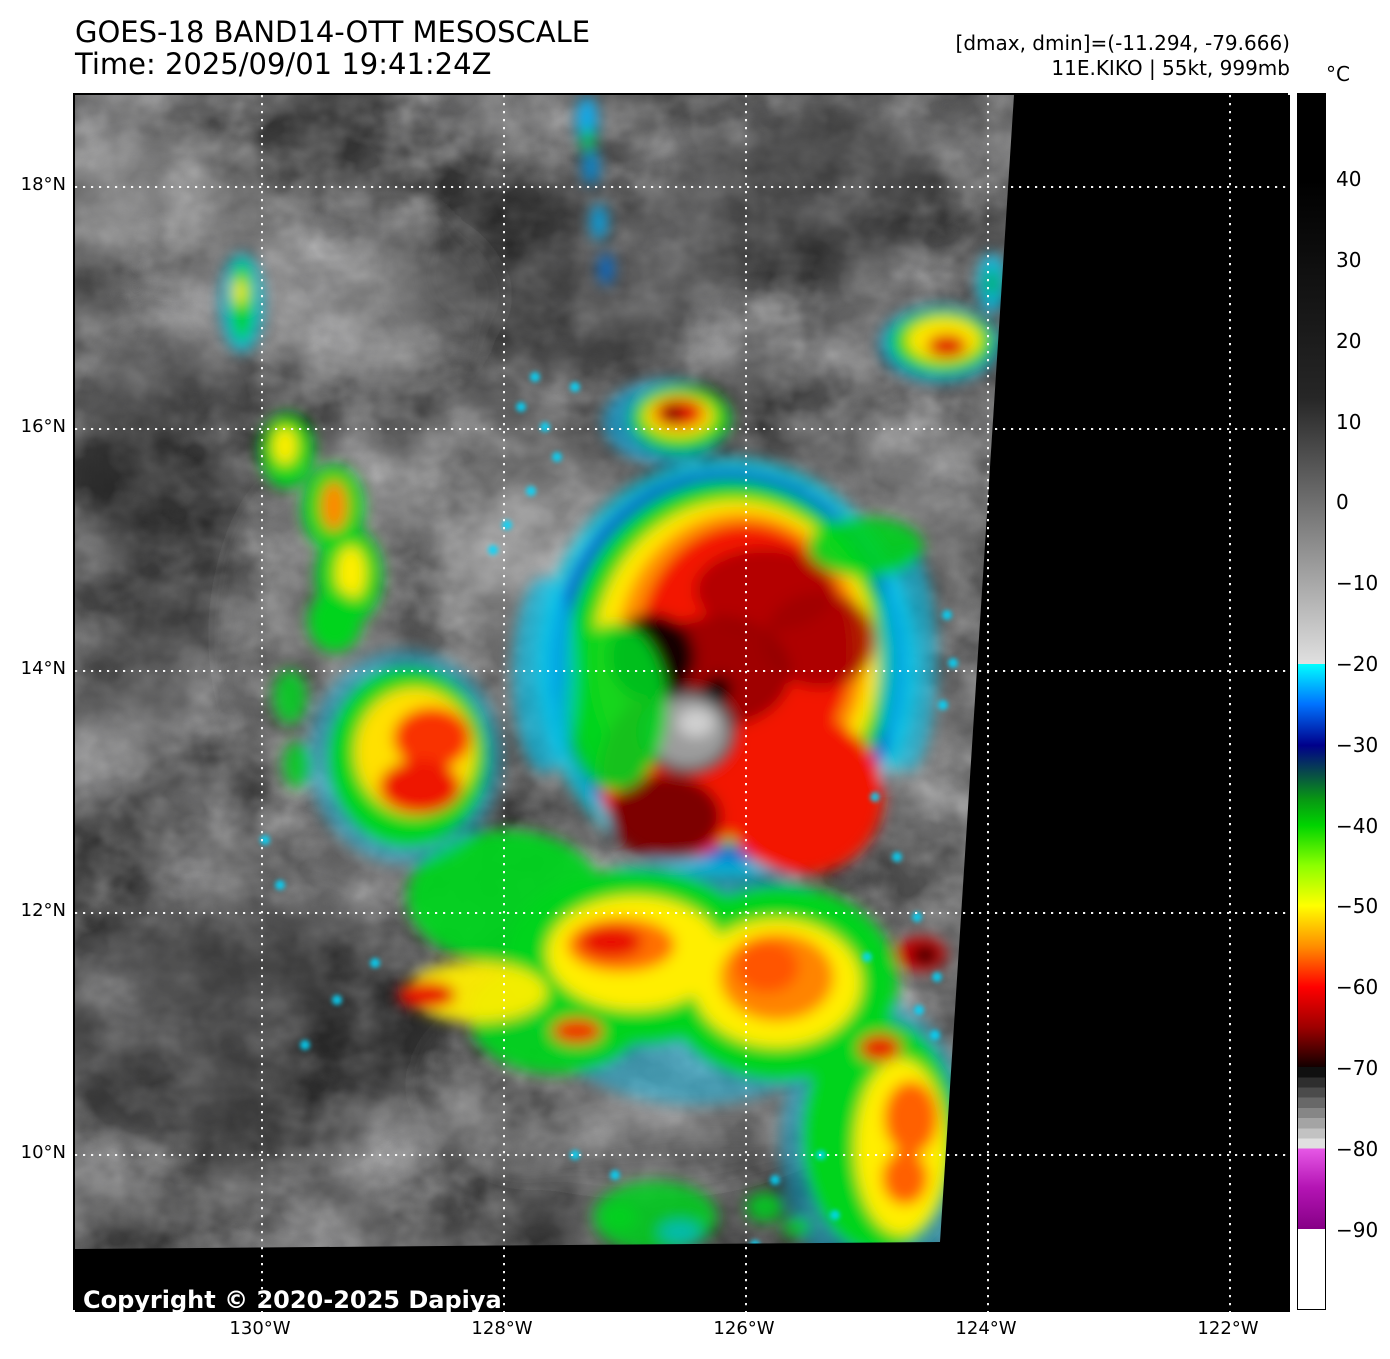  I want to click on longitude-tick-label: 124°W, so click(986, 1328).